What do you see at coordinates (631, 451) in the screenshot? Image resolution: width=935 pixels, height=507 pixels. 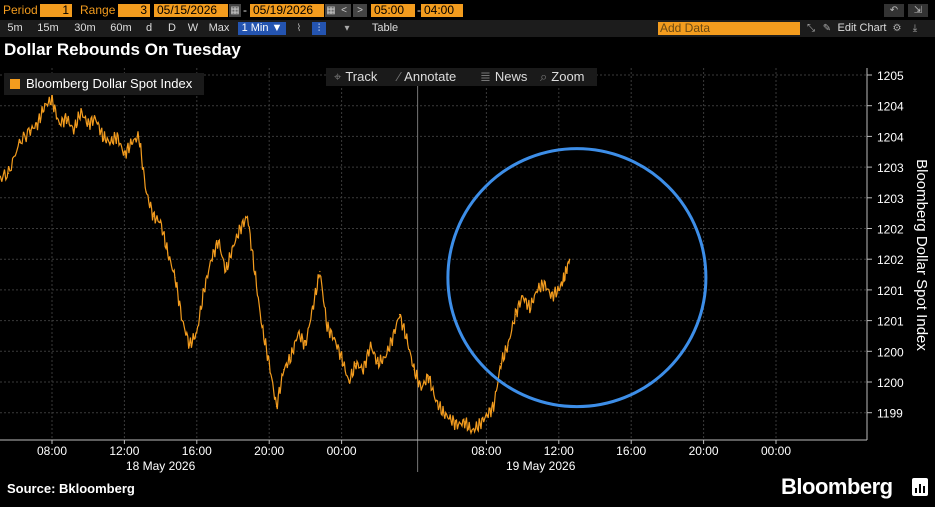 I see `x-tick-label: 16:00` at bounding box center [631, 451].